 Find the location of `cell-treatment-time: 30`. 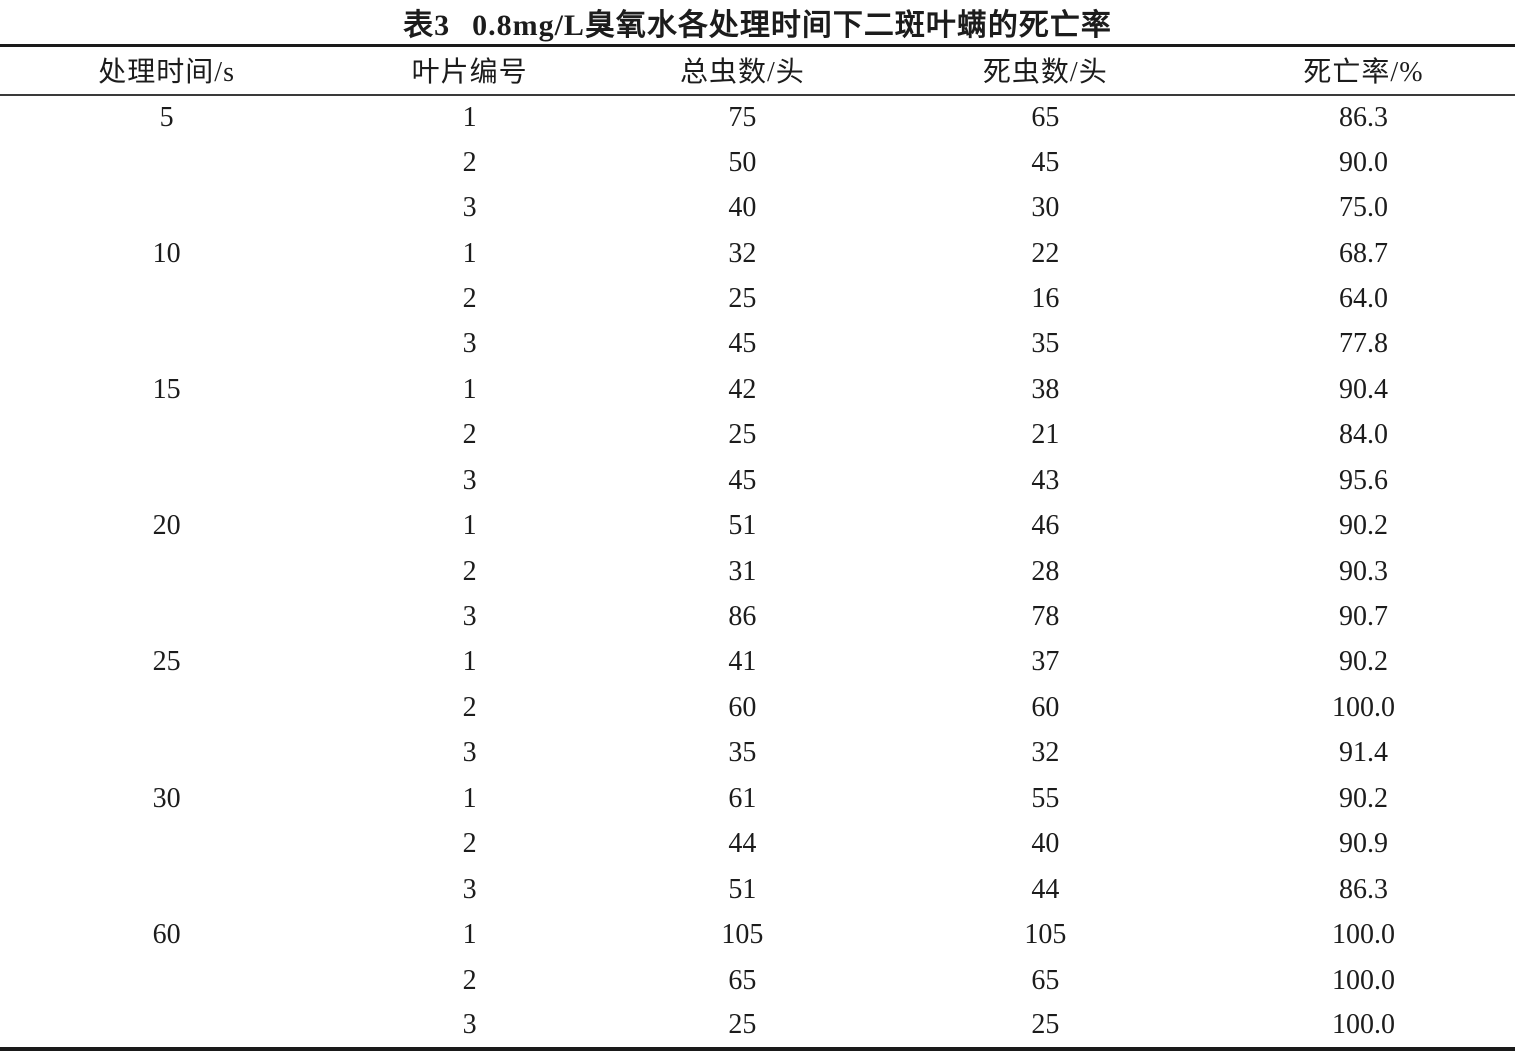

cell-treatment-time: 30 is located at coordinates (166, 798).